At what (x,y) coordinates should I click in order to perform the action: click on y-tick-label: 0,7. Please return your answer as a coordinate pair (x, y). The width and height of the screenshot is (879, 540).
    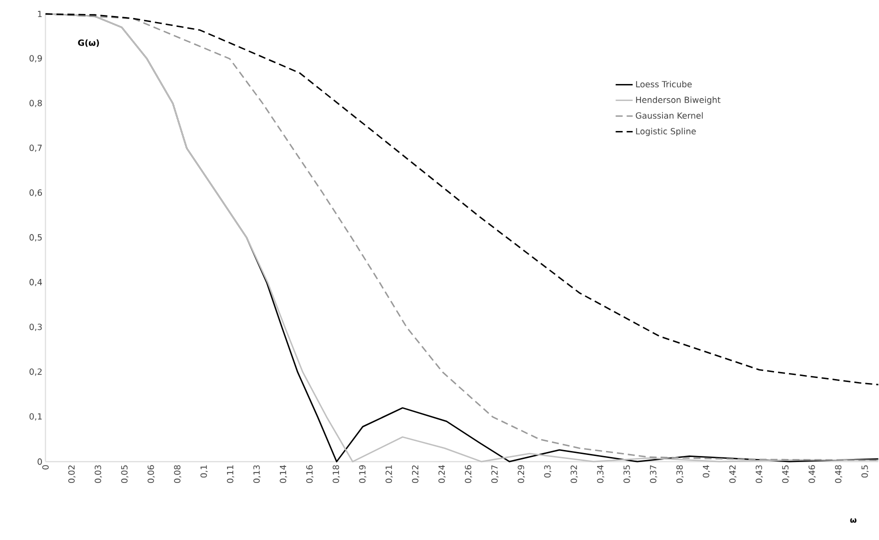
    Looking at the image, I should click on (36, 148).